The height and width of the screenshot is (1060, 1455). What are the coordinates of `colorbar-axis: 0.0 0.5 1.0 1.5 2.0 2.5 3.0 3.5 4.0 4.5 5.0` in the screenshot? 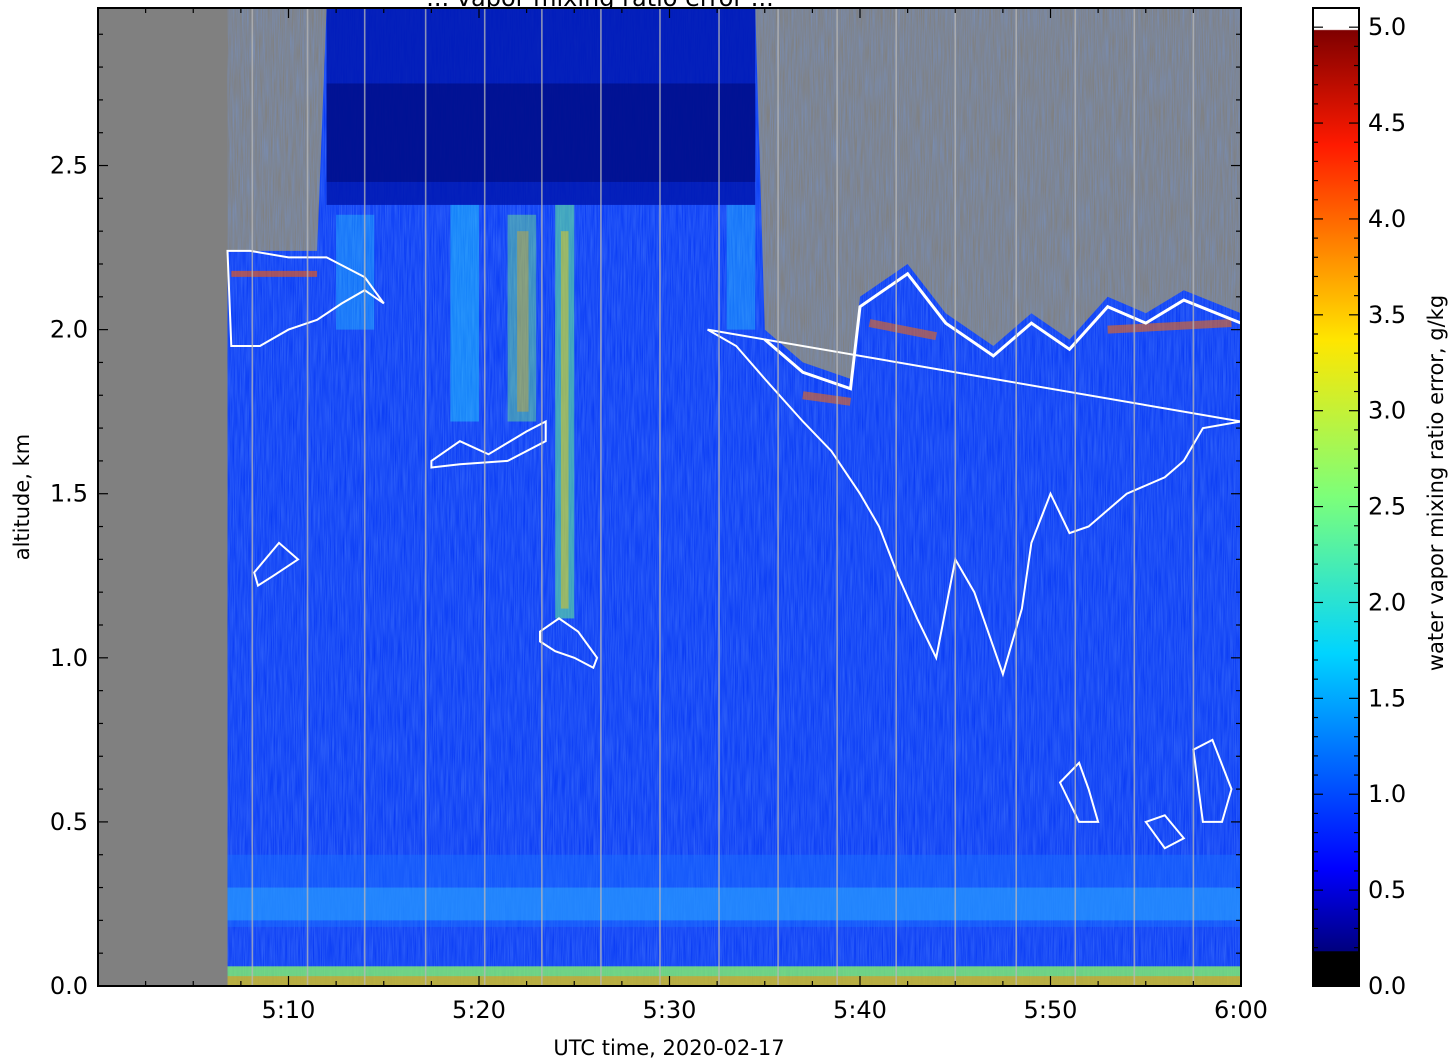 It's located at (1359, 506).